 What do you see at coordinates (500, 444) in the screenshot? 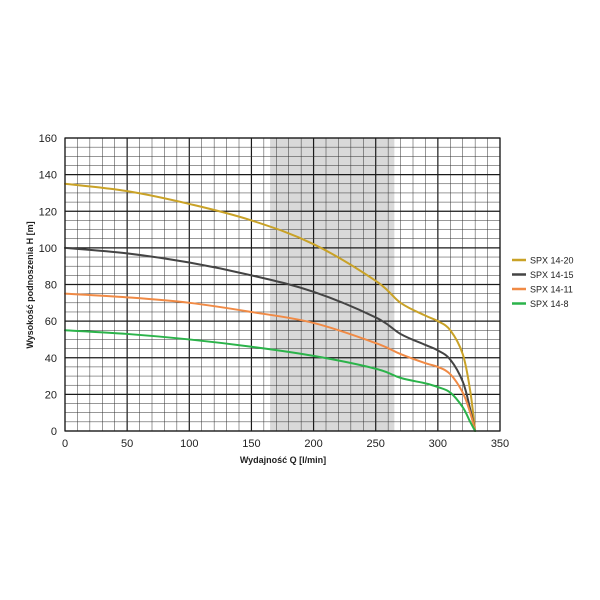
I see `x-tick-label: 350` at bounding box center [500, 444].